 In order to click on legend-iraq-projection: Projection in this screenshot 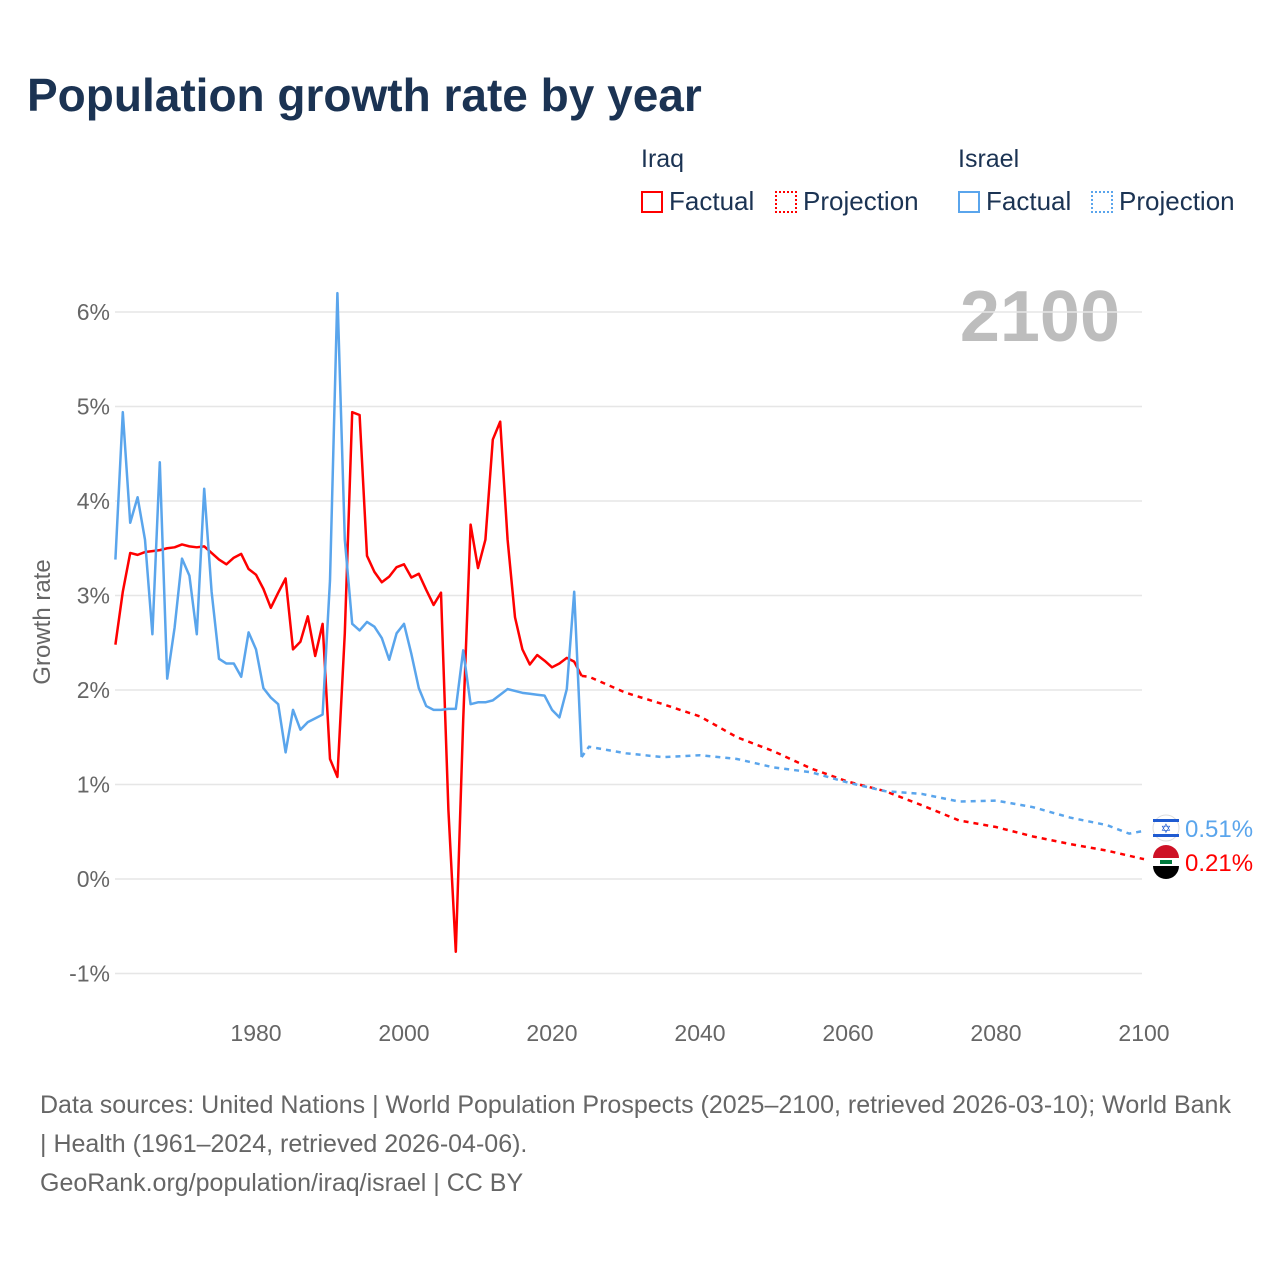, I will do `click(847, 201)`.